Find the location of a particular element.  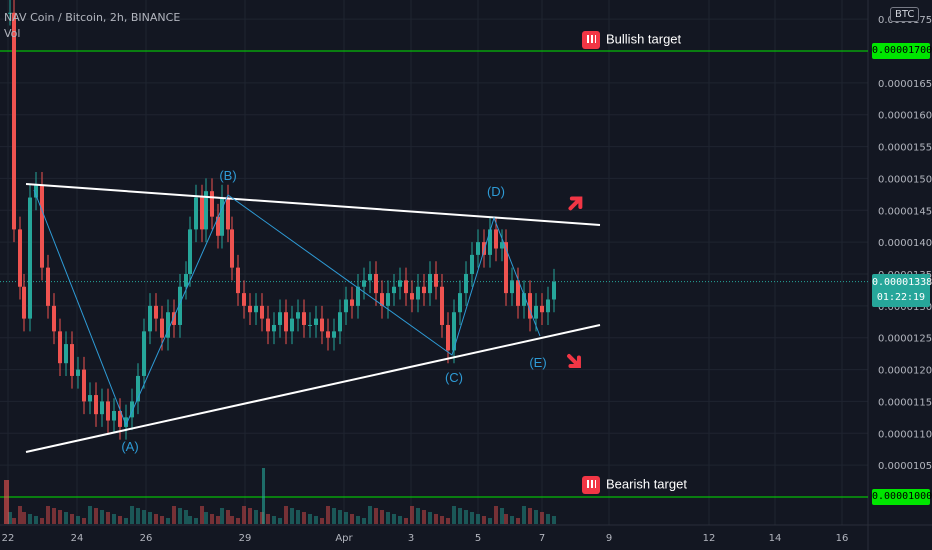

wave-label: (D) is located at coordinates (496, 191).